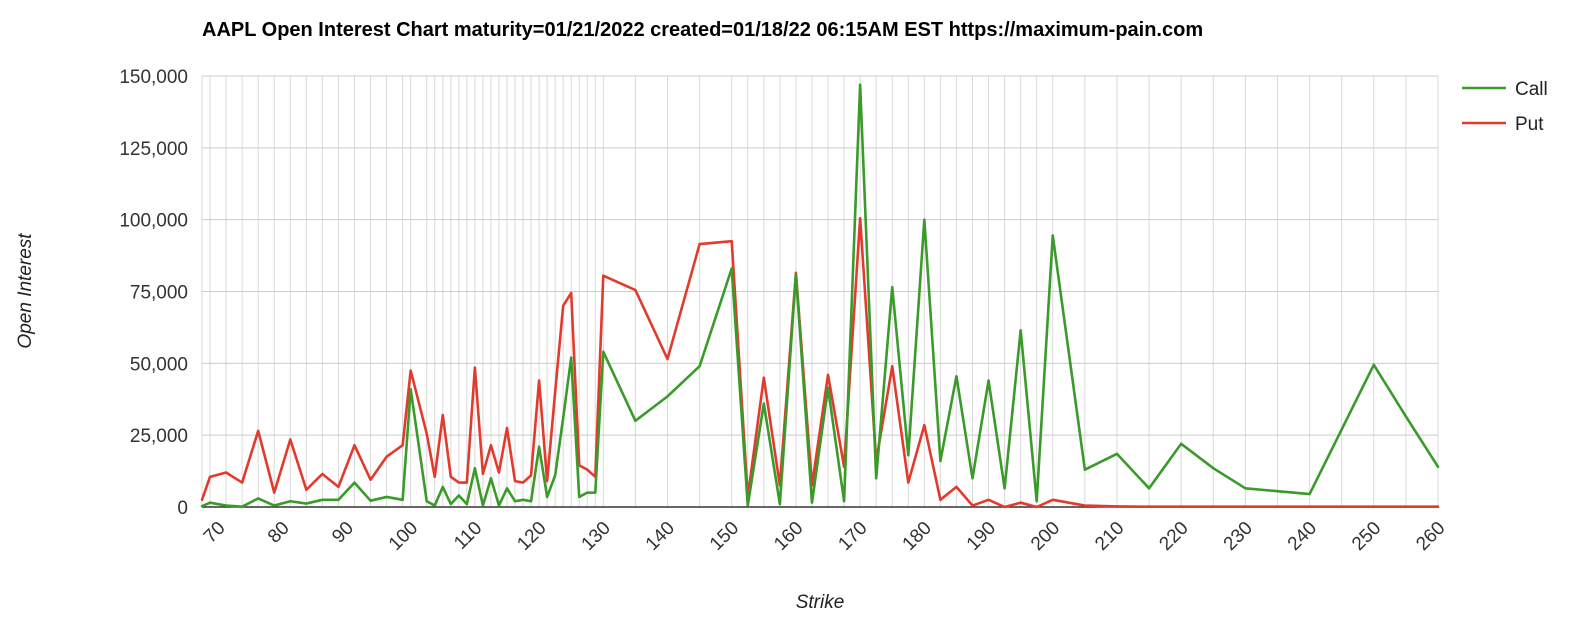 The image size is (1574, 630). Describe the element at coordinates (153, 77) in the screenshot. I see `y-tick-label: 150,000` at that location.